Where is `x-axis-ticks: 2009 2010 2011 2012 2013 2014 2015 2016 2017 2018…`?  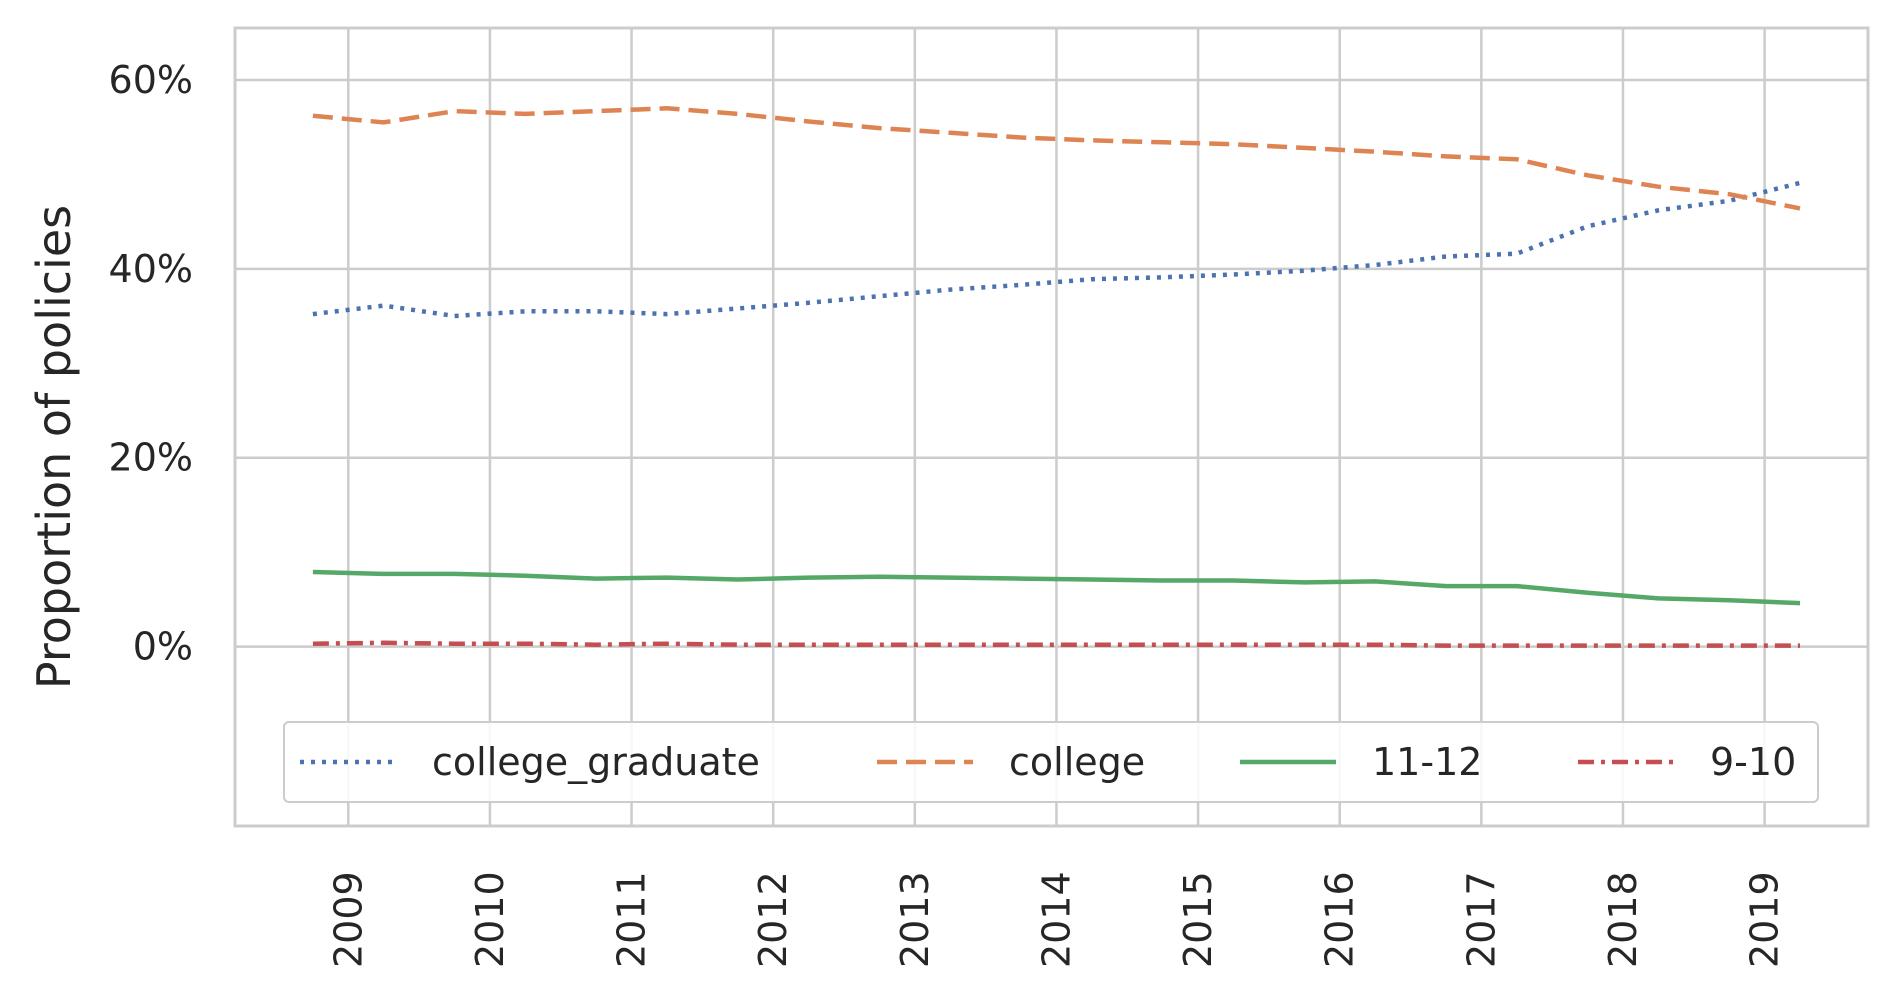 x-axis-ticks: 2009 2010 2011 2012 2013 2014 2015 2016 2017 2018… is located at coordinates (1056, 919).